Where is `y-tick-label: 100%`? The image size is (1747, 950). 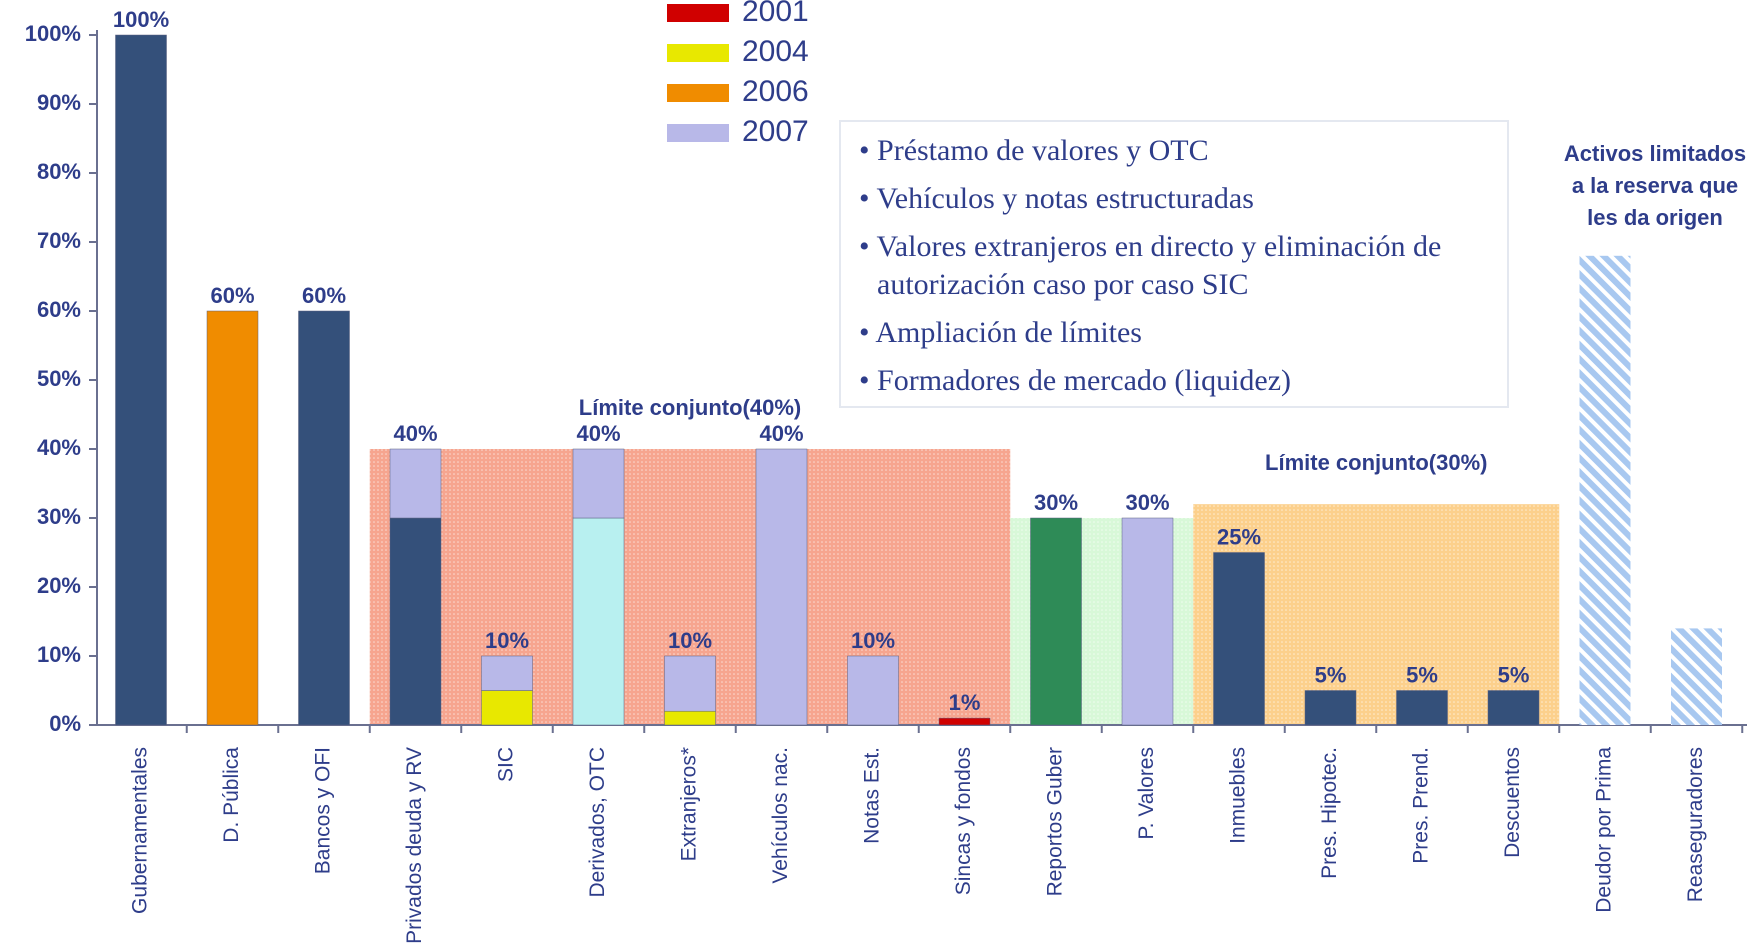
y-tick-label: 100% is located at coordinates (53, 33).